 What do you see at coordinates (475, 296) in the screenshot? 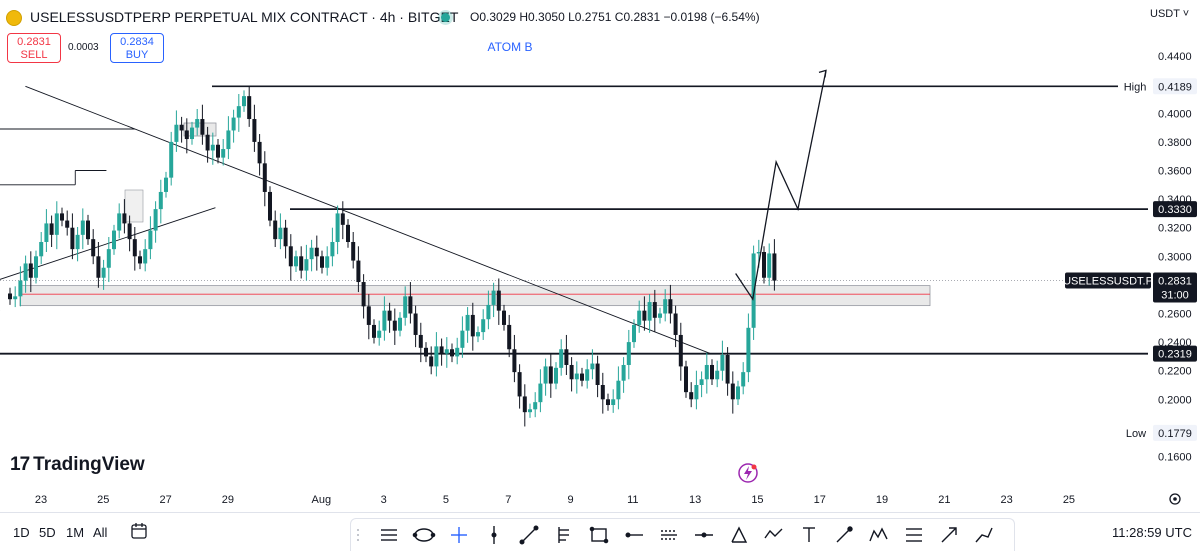
I see `demand-zone` at bounding box center [475, 296].